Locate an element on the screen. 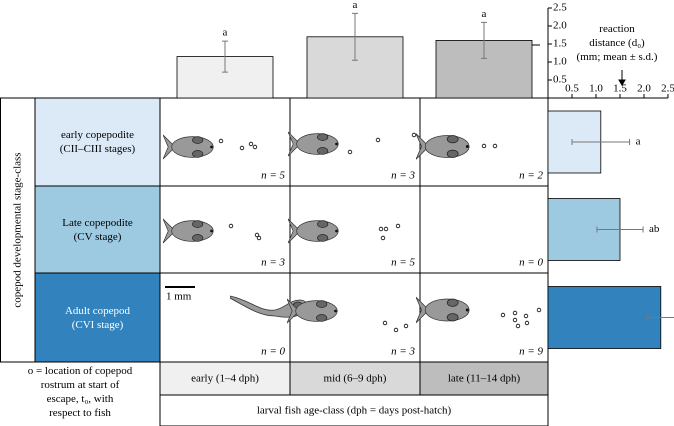  x-tick-label: early (1–4 dph) is located at coordinates (225, 379).